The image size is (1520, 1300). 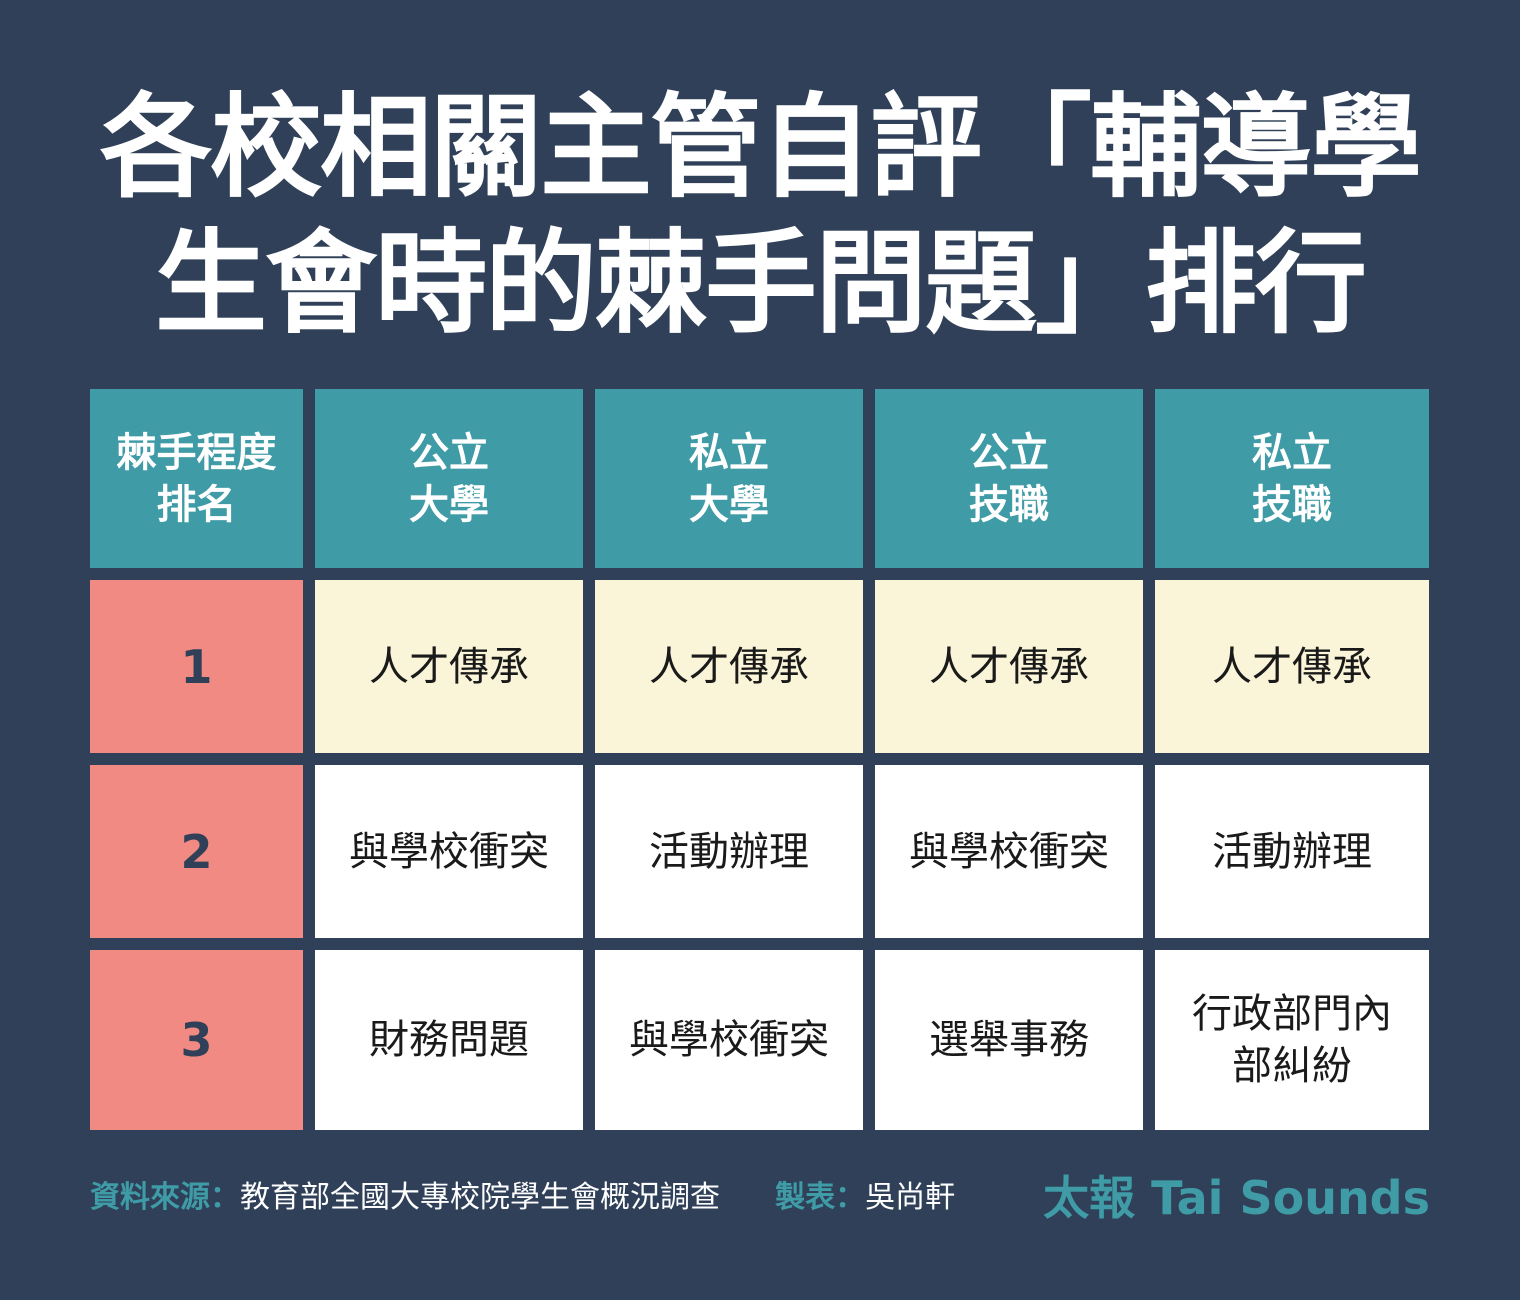 What do you see at coordinates (1292, 1066) in the screenshot?
I see `cell-text-line: 部糾紛` at bounding box center [1292, 1066].